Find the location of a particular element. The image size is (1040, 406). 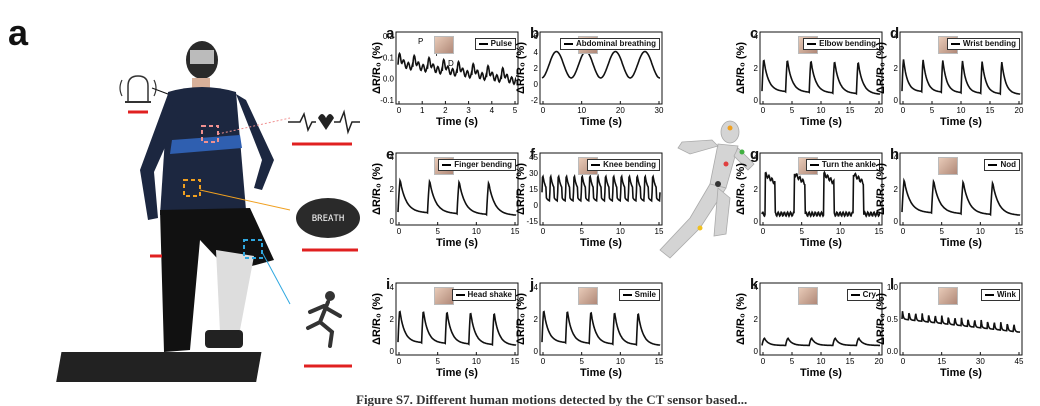

panel-letter: b is located at coordinates (535, 33).